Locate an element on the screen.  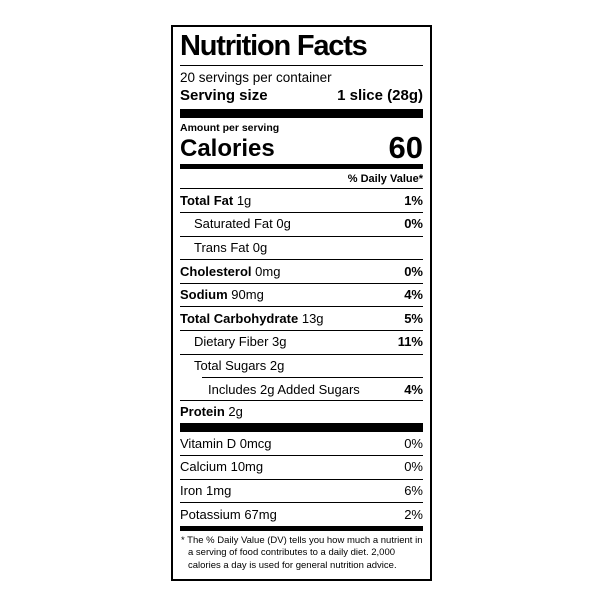
vitamin-row-calcium: Calcium 10mg 0% is located at coordinates (301, 468).